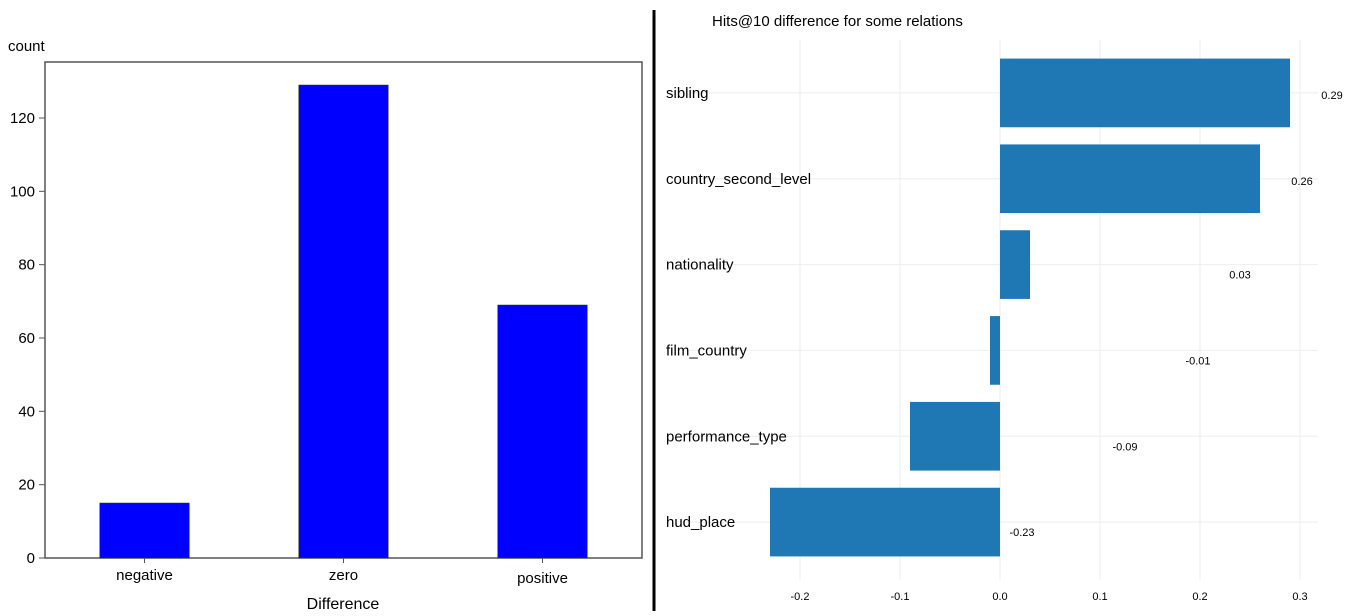  Describe the element at coordinates (343, 321) in the screenshot. I see `bar-zero` at that location.